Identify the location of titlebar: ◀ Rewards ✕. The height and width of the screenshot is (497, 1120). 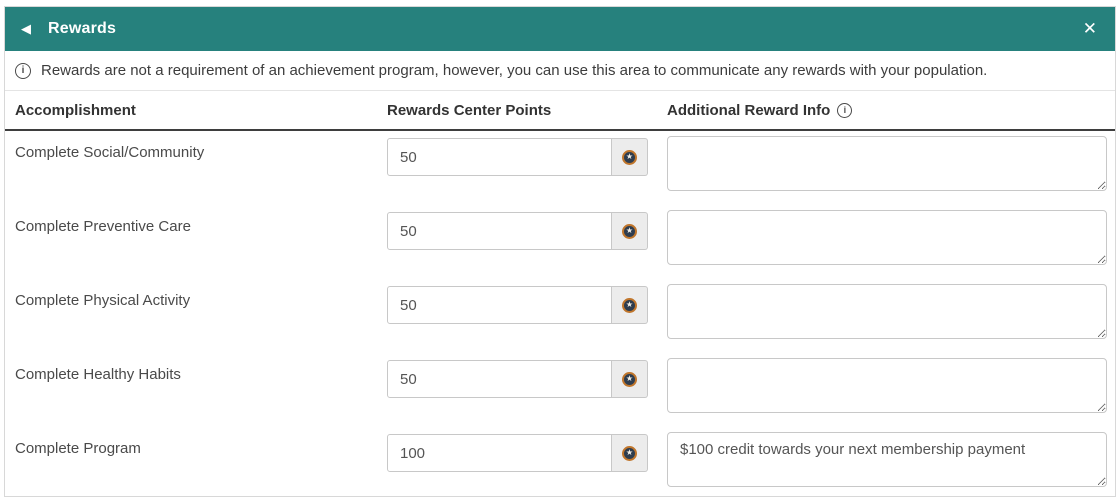
(560, 29).